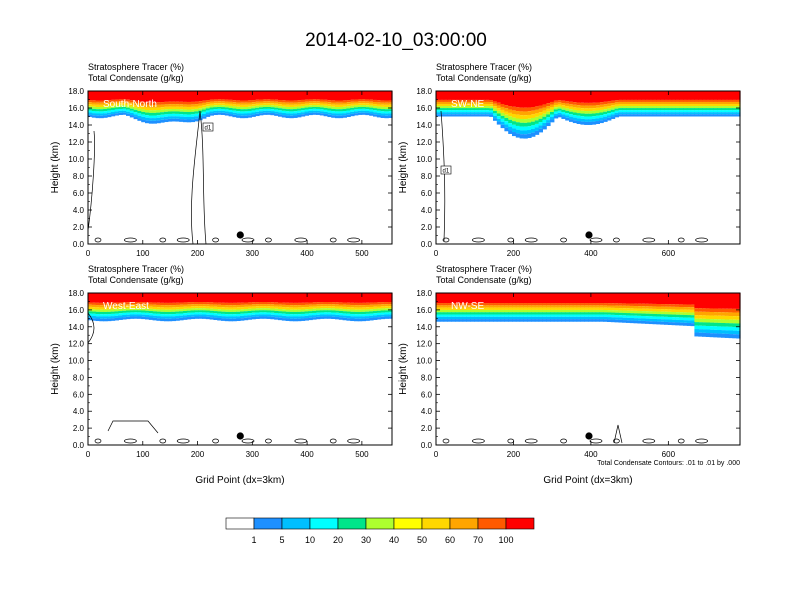  Describe the element at coordinates (79, 193) in the screenshot. I see `y-tick-label: 6.0` at that location.